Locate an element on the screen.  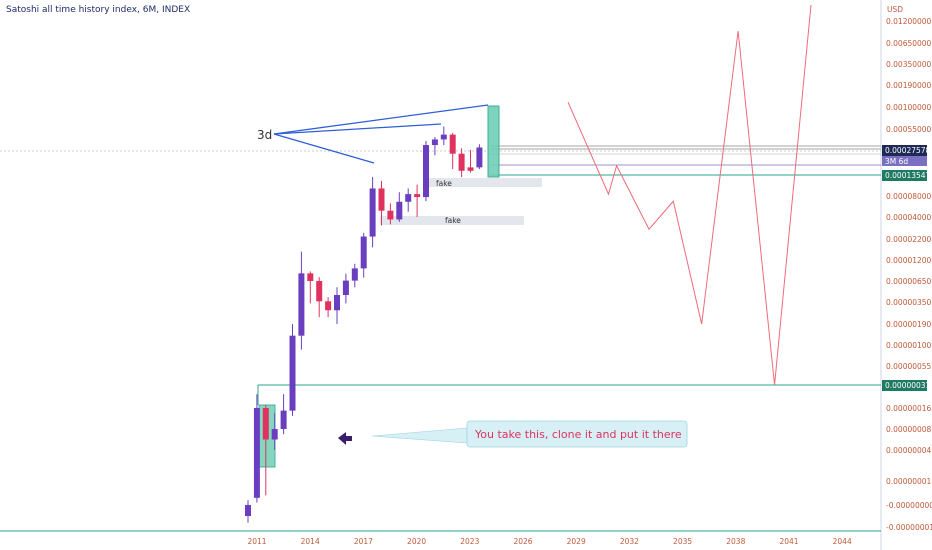
fake-label-1: fake is located at coordinates (444, 183).